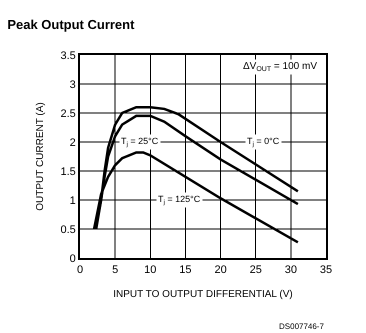 The width and height of the screenshot is (366, 333). I want to click on y-tick-label: 2.5, so click(68, 114).